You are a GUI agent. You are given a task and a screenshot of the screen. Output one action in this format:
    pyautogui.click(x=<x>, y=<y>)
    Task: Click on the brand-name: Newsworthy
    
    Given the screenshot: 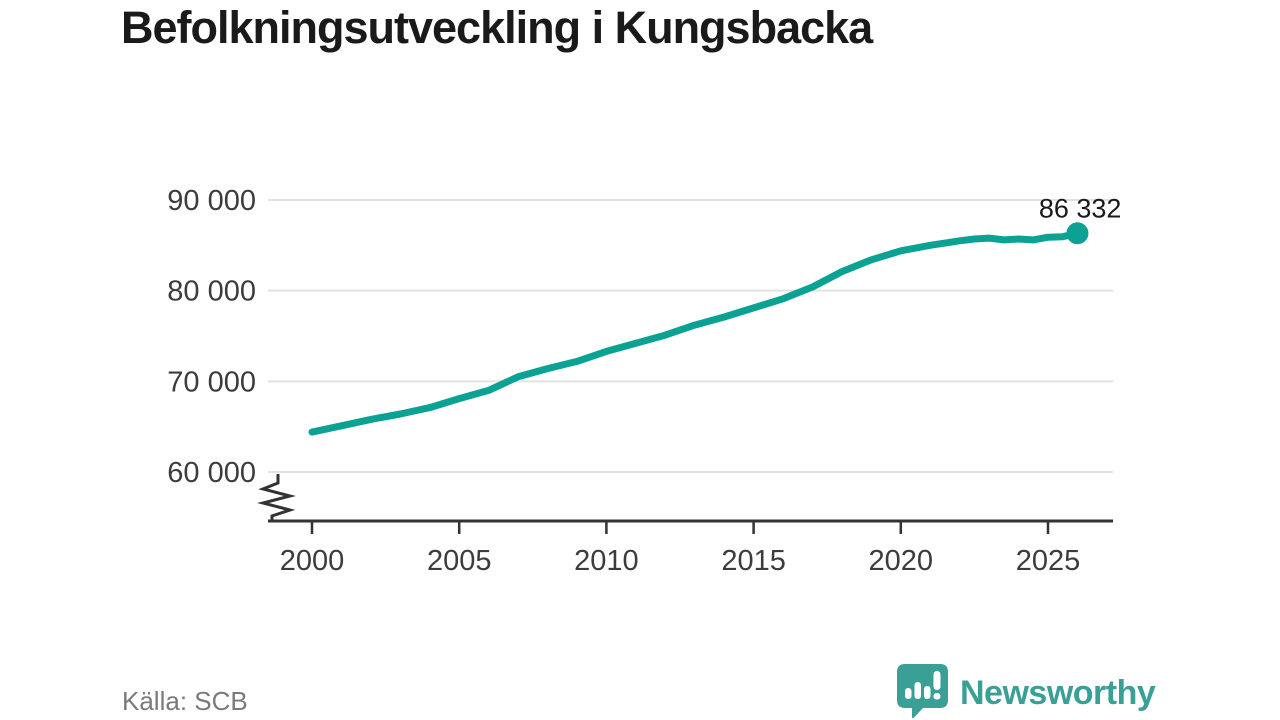 What is the action you would take?
    pyautogui.click(x=1058, y=693)
    